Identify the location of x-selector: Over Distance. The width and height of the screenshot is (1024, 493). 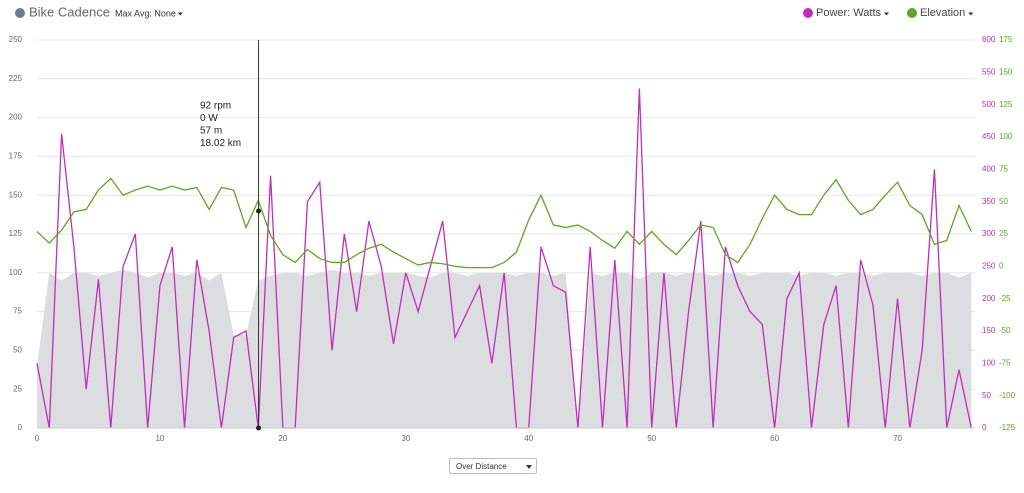
(493, 466).